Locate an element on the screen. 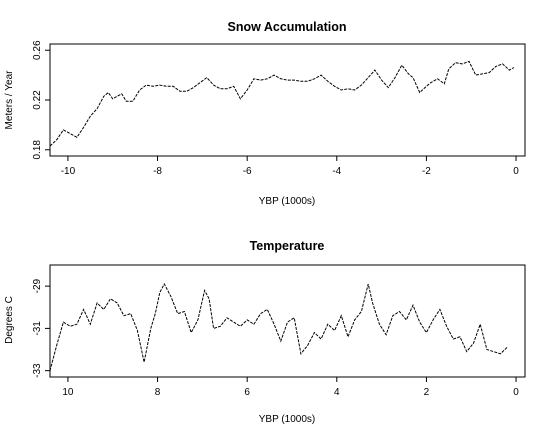 This screenshot has width=550, height=437. y-tick-label: -31 is located at coordinates (37, 328).